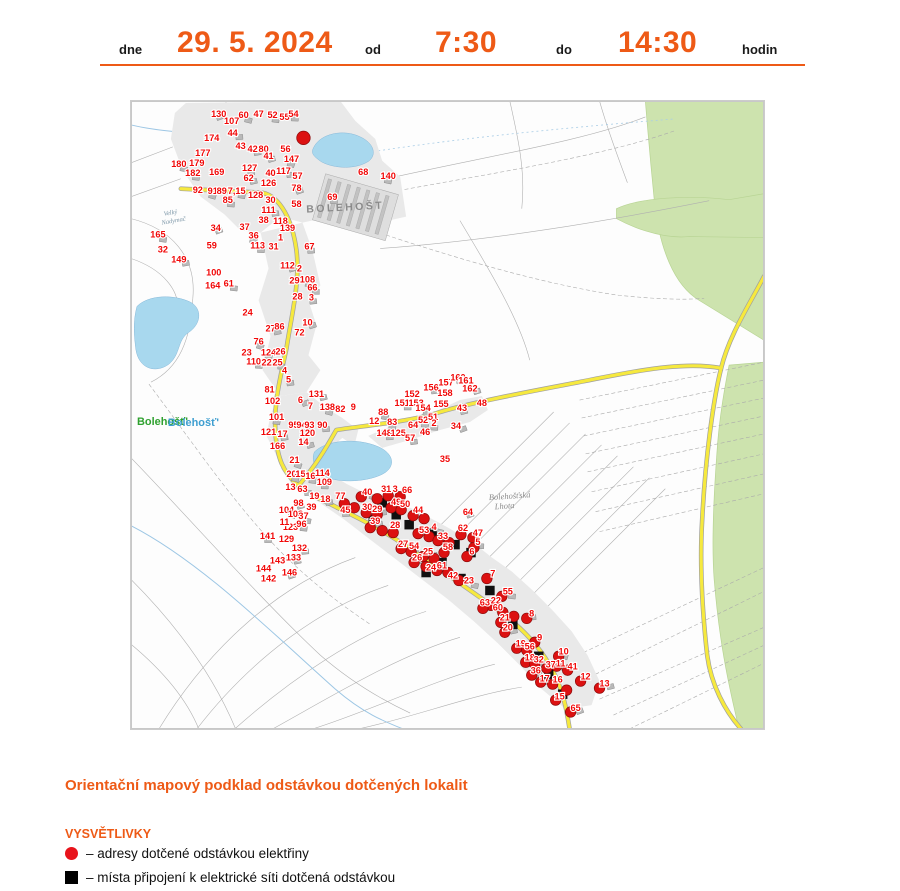 The width and height of the screenshot is (900, 891). Describe the element at coordinates (465, 380) in the screenshot. I see `house-number-label: 161` at that location.